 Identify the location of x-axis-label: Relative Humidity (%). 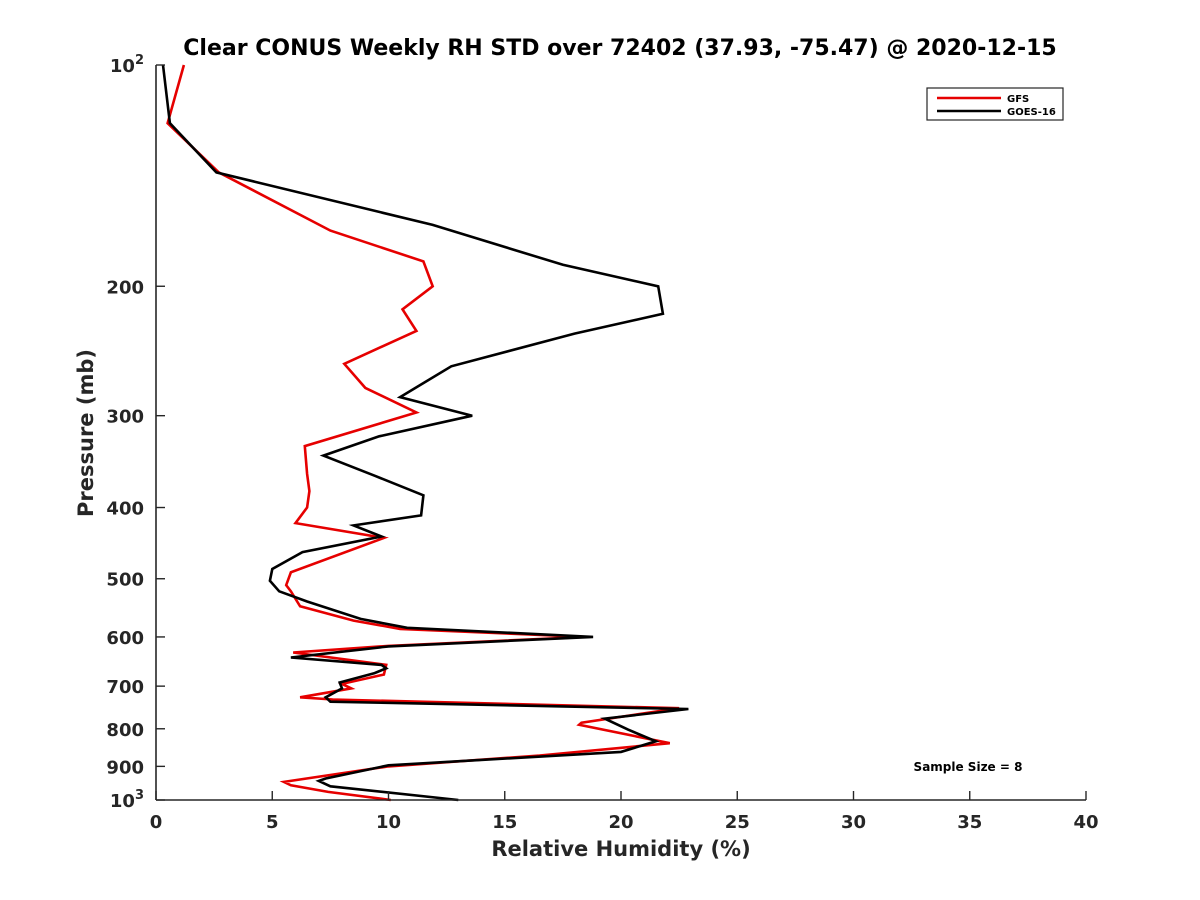
(620, 849).